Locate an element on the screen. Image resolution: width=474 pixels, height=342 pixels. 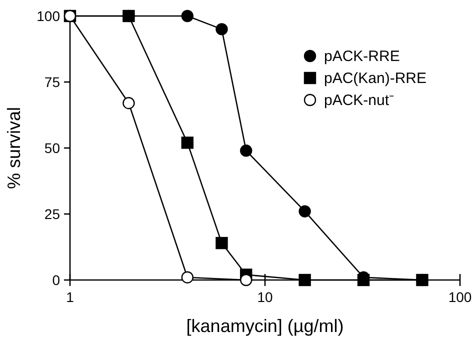
x-tick-label: 100 is located at coordinates (460, 297).